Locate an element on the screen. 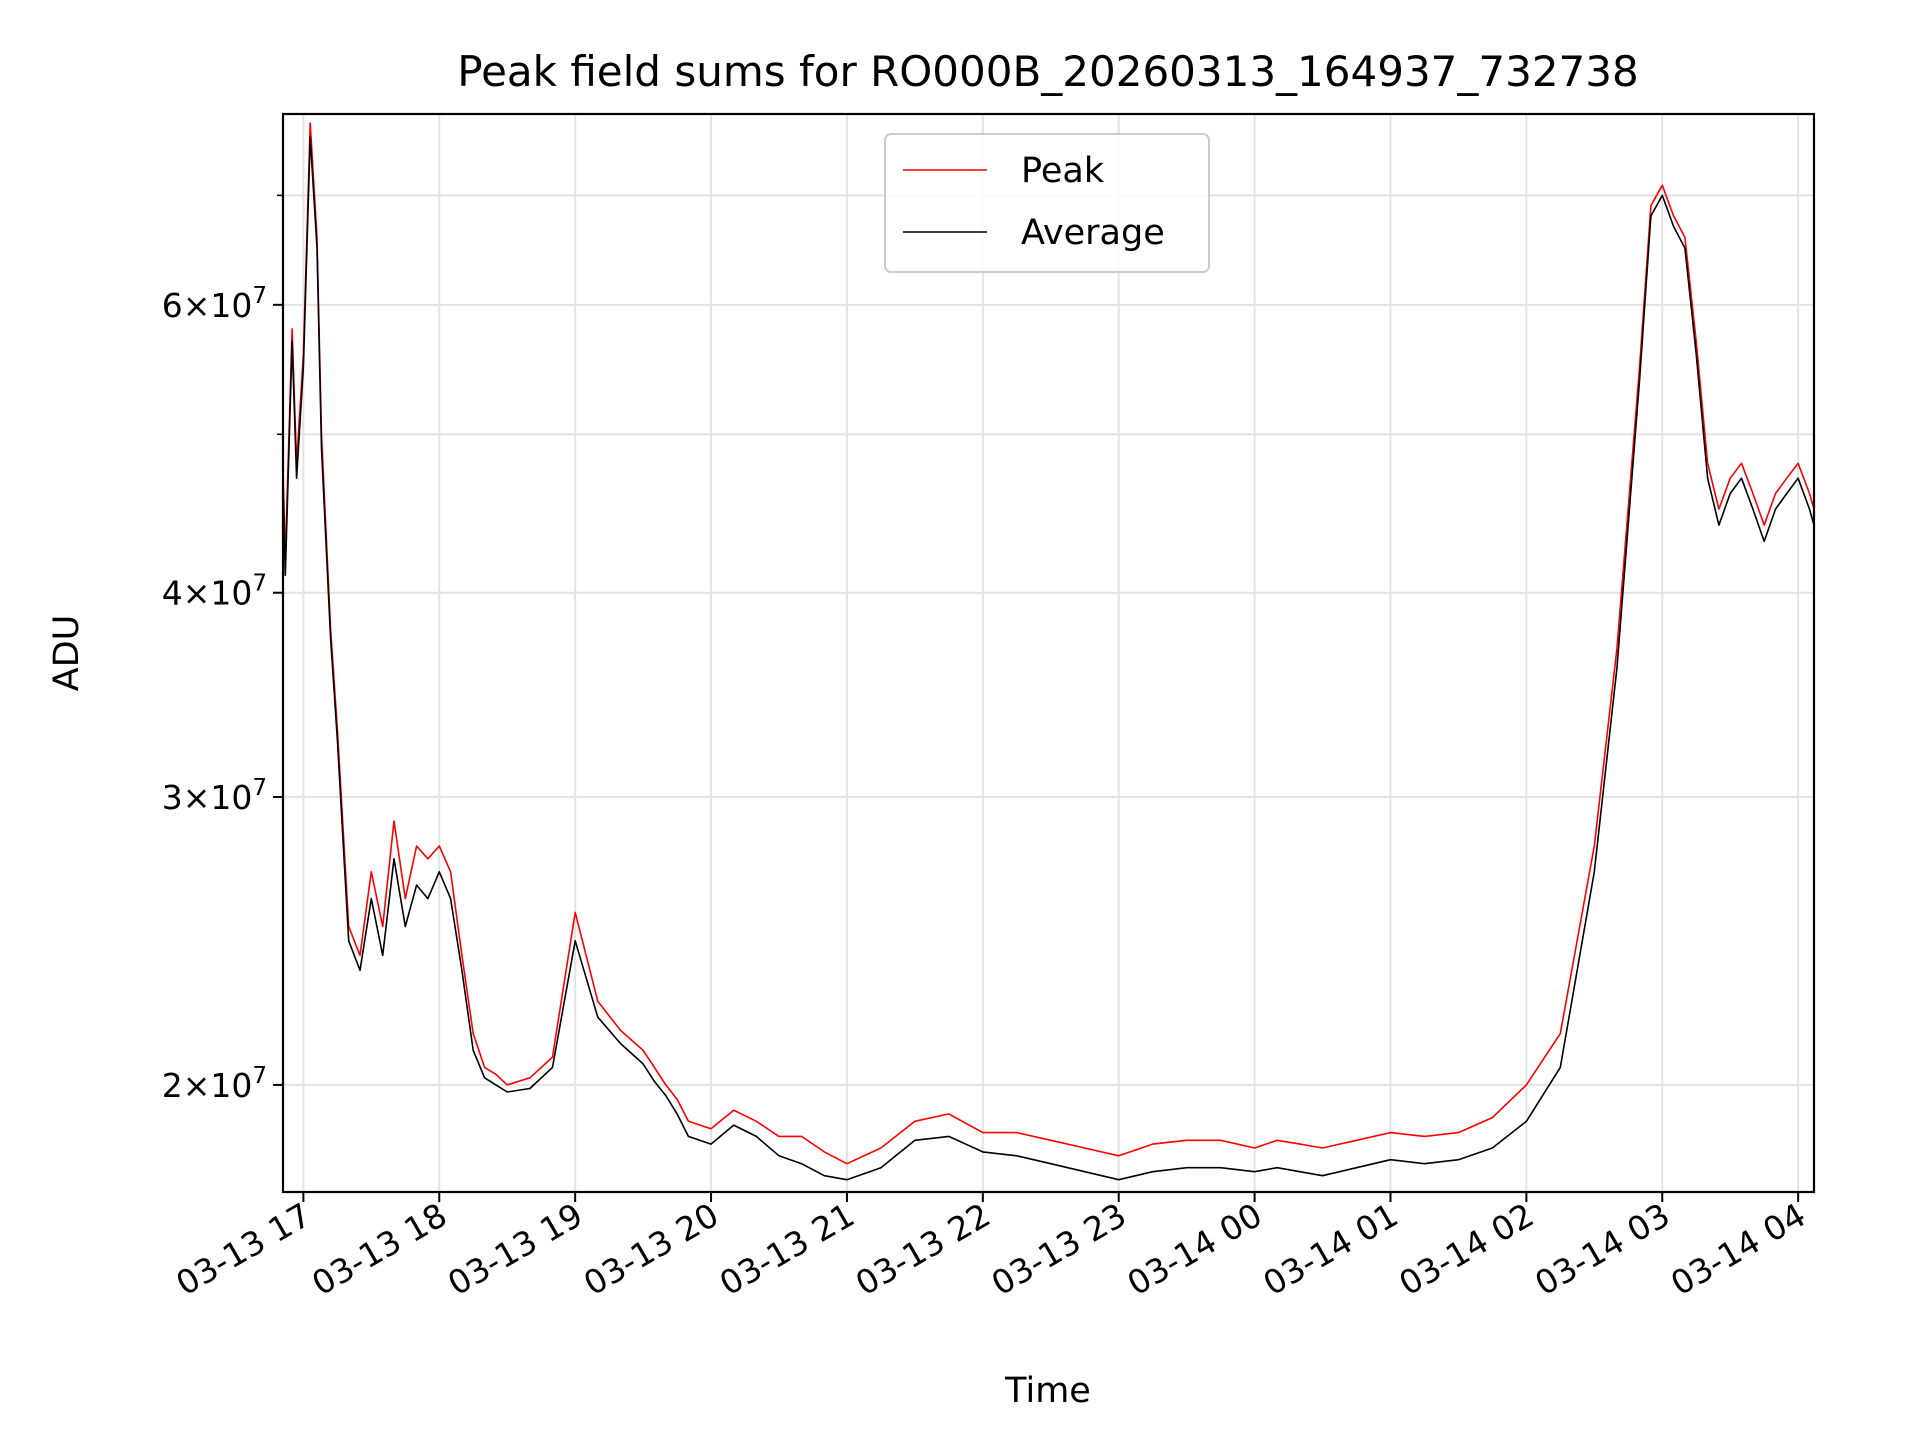  y-tick-label: 3×107 is located at coordinates (214, 796).